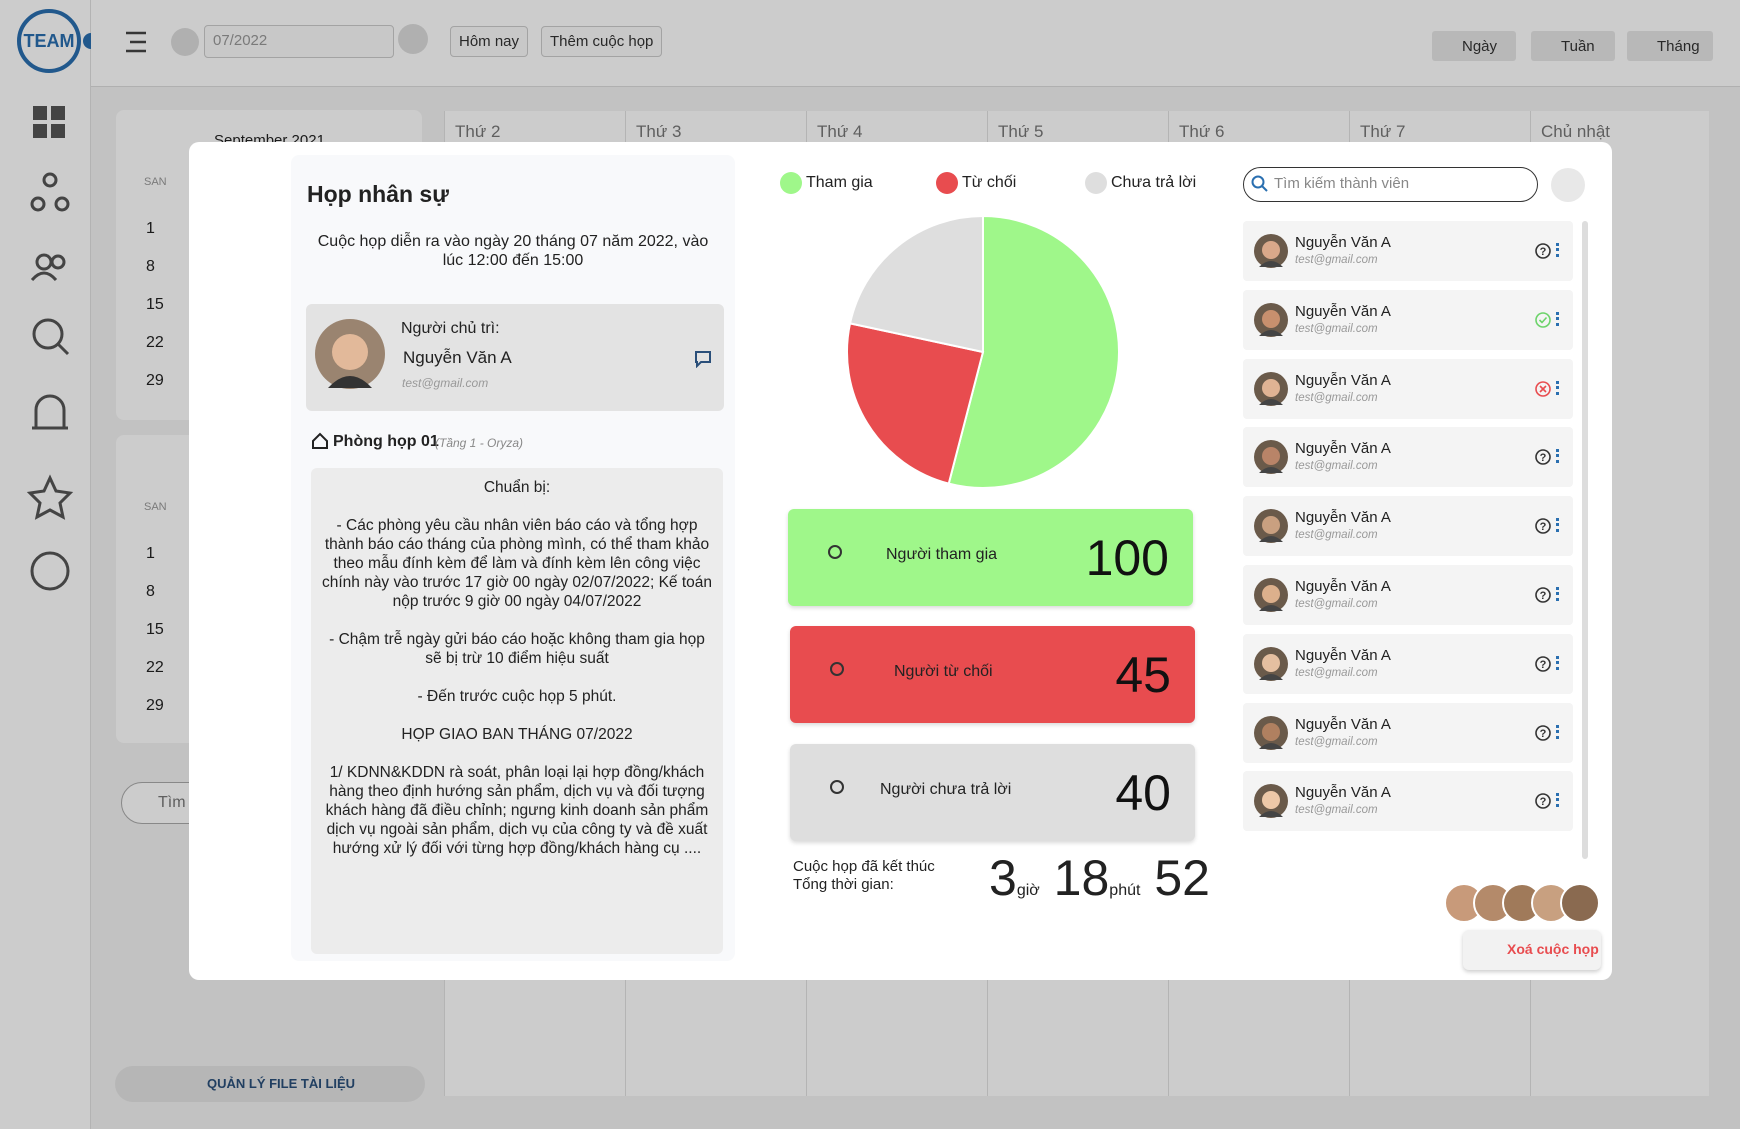 The width and height of the screenshot is (1740, 1129). Describe the element at coordinates (1573, 46) in the screenshot. I see `view-button: Tuần` at that location.